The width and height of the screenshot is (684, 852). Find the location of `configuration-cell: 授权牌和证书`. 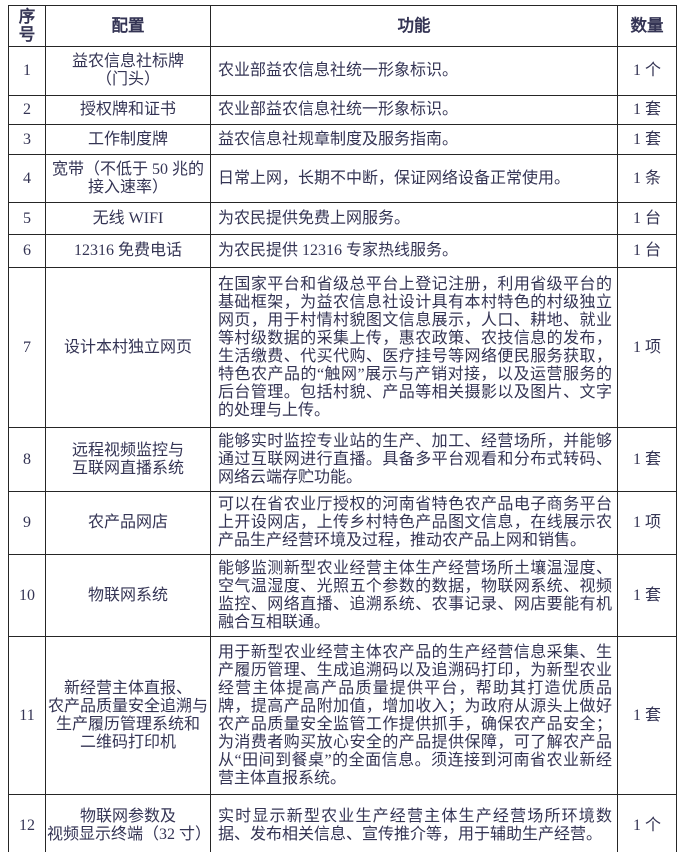

configuration-cell: 授权牌和证书 is located at coordinates (128, 110).